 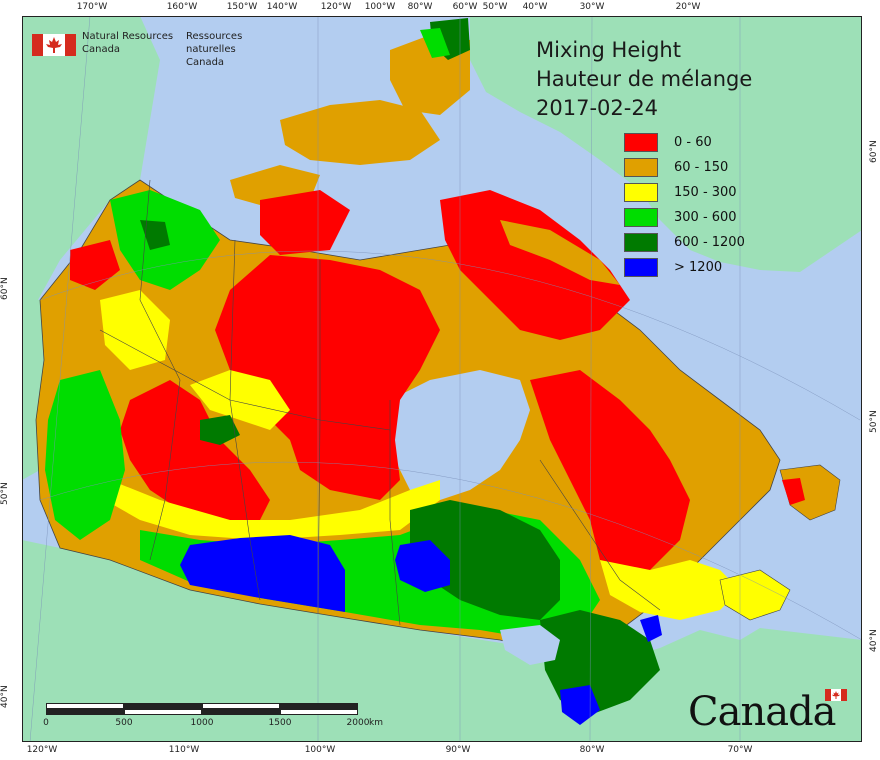 I want to click on legend-label: > 1200, so click(x=698, y=267).